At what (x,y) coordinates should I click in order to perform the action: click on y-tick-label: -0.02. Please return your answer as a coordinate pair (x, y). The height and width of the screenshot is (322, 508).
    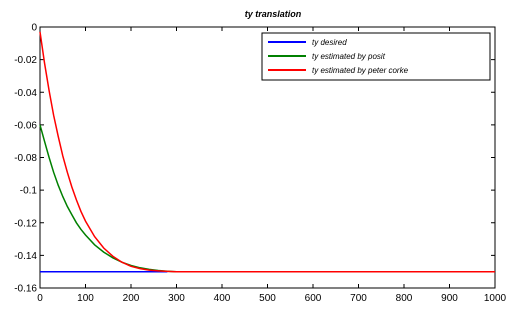
    Looking at the image, I should click on (25, 60).